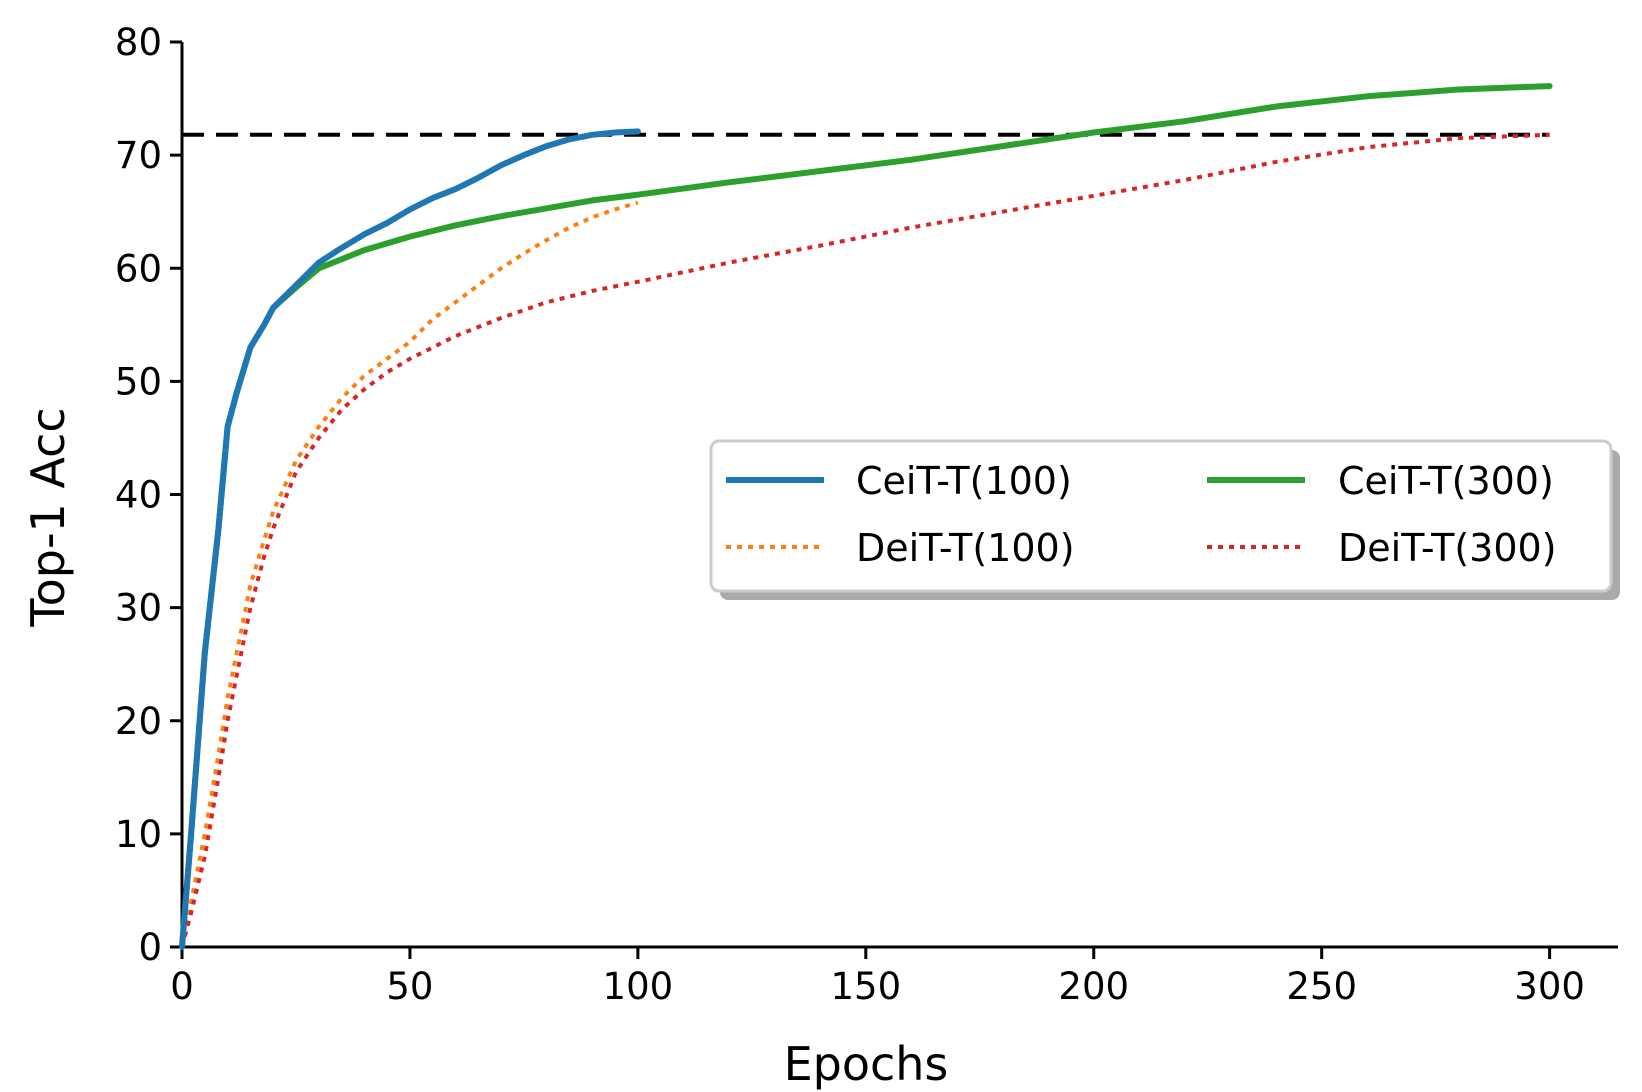 This screenshot has width=1642, height=1092. What do you see at coordinates (1549, 986) in the screenshot?
I see `x-tick-label: 300` at bounding box center [1549, 986].